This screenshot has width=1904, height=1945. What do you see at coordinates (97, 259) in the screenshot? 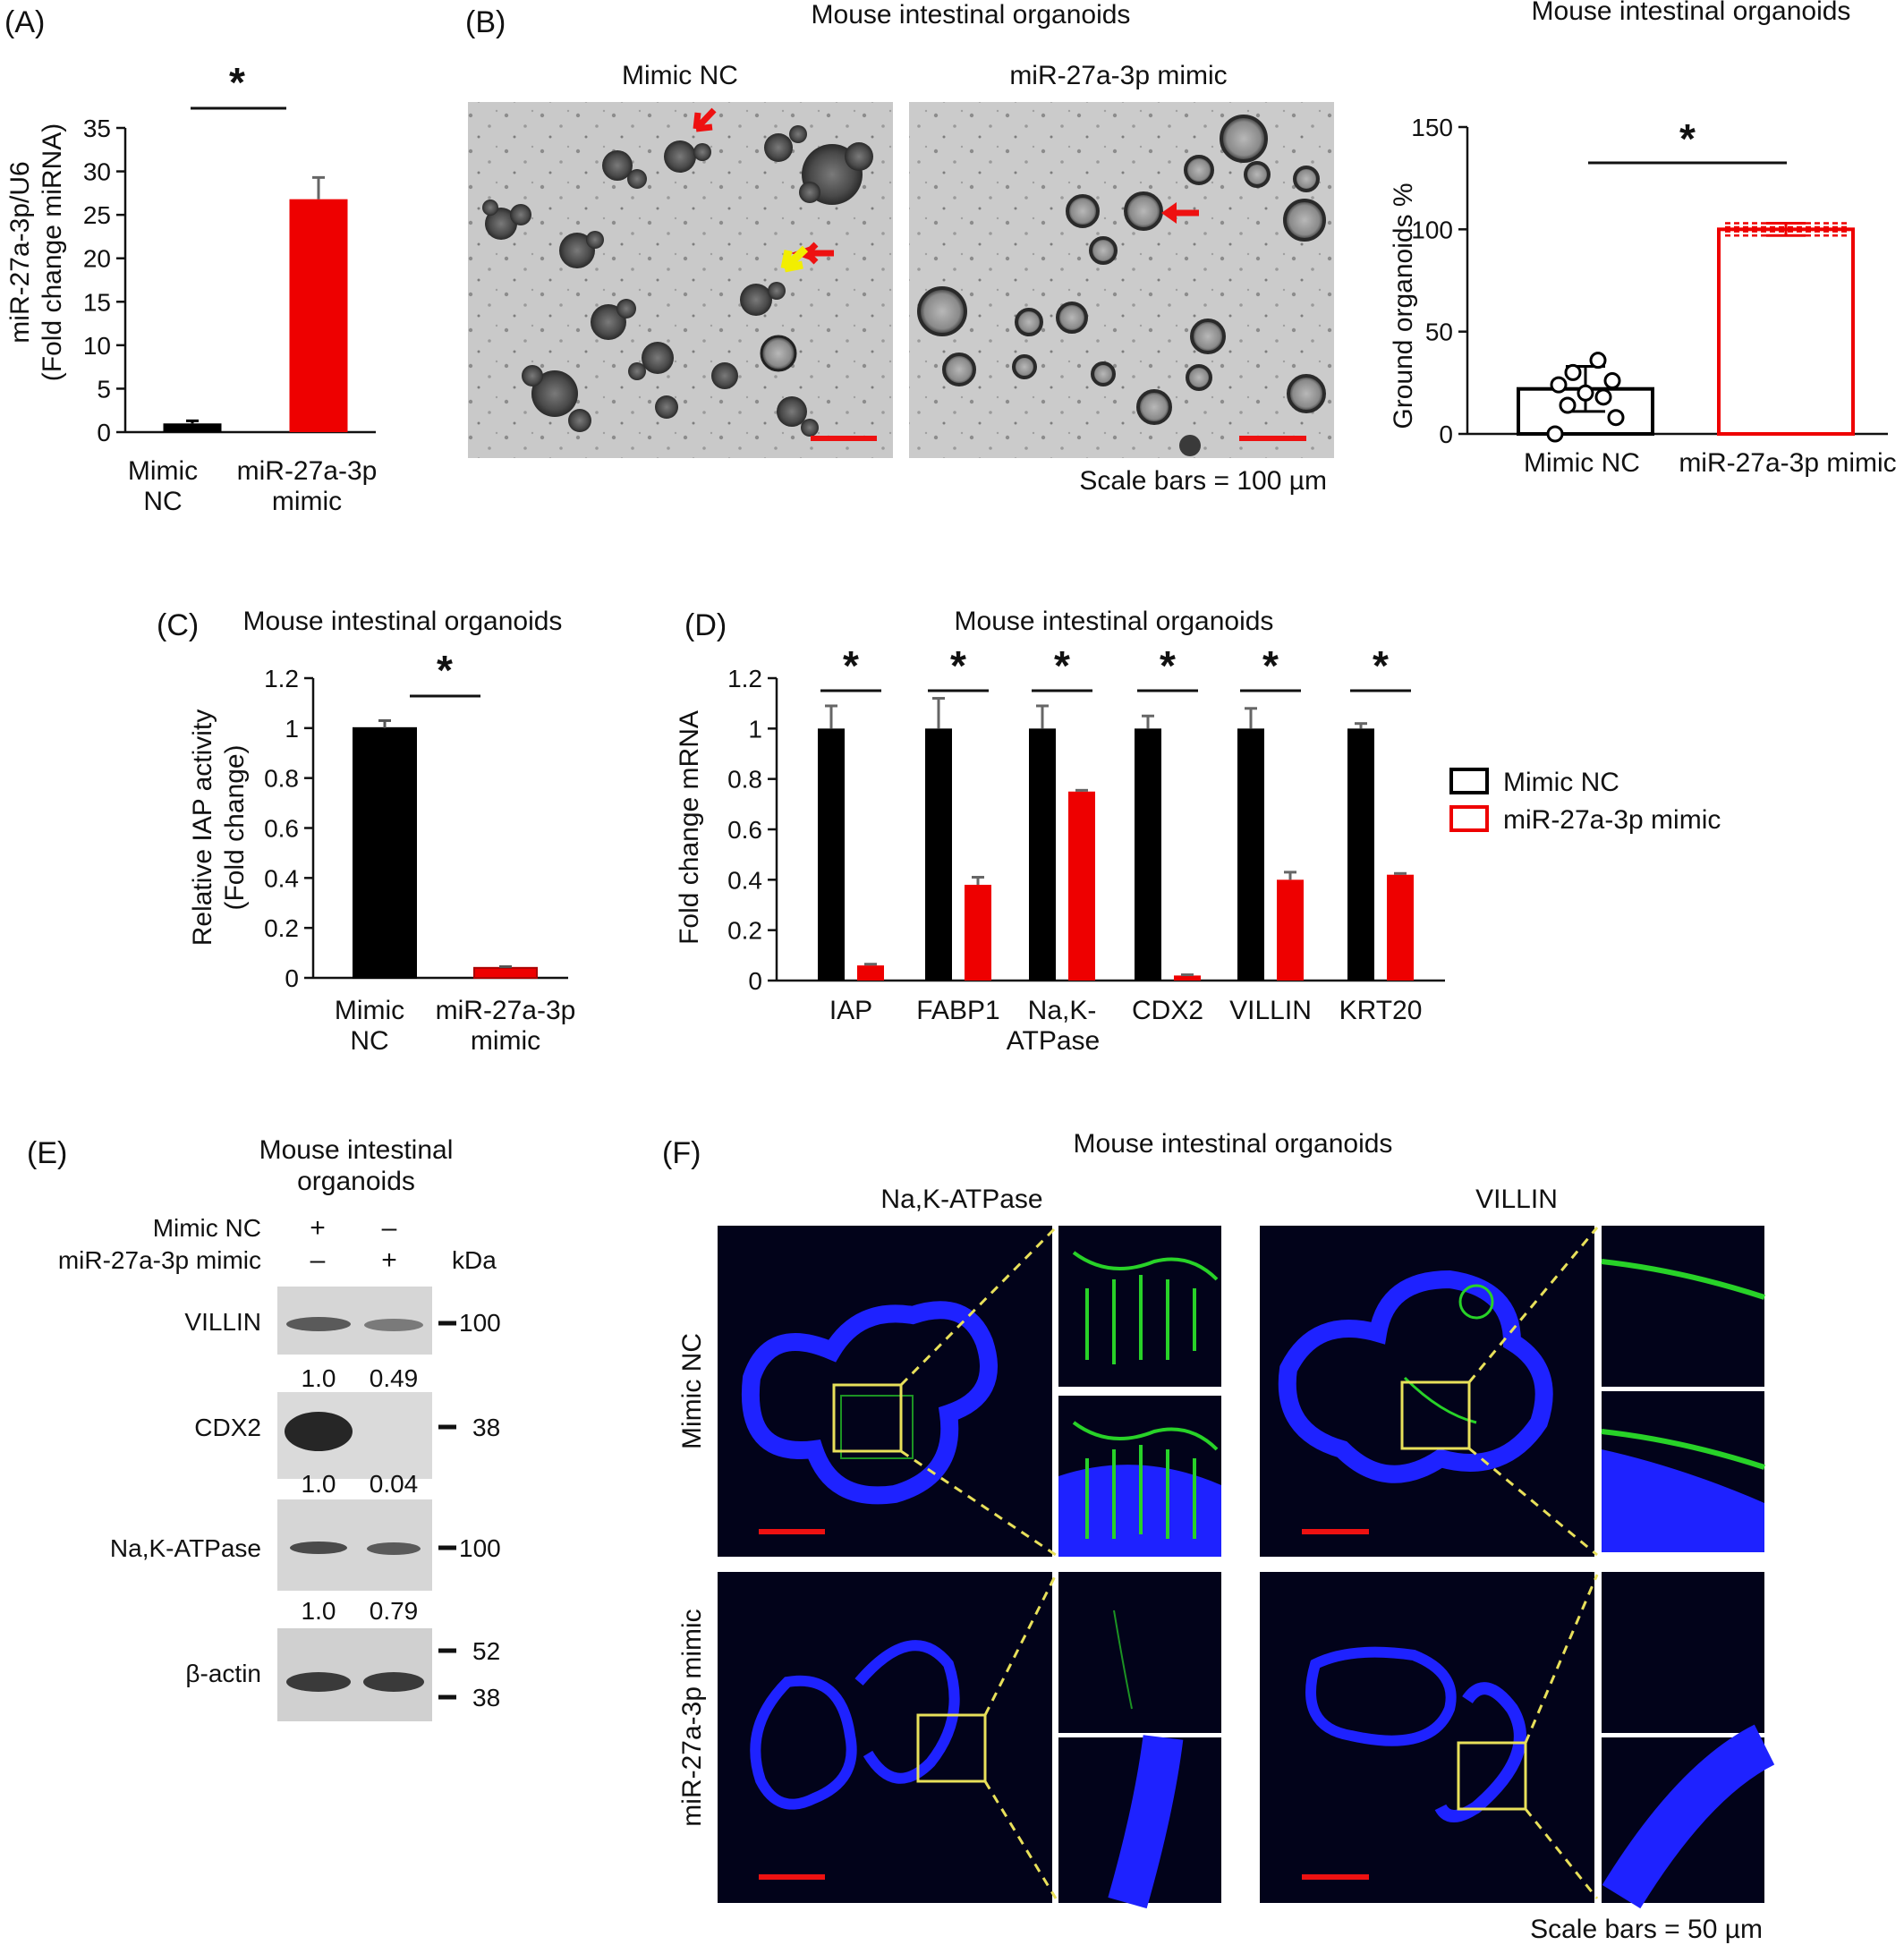
I see `chart-a-ytick-label: 20` at bounding box center [97, 259].